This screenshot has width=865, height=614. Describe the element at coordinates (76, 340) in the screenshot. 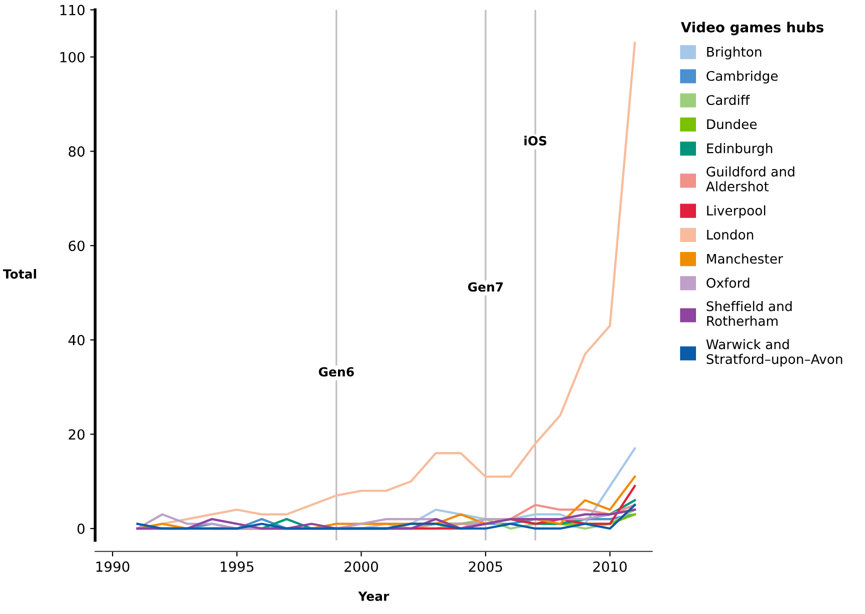

I see `y-tick-label: 40` at that location.